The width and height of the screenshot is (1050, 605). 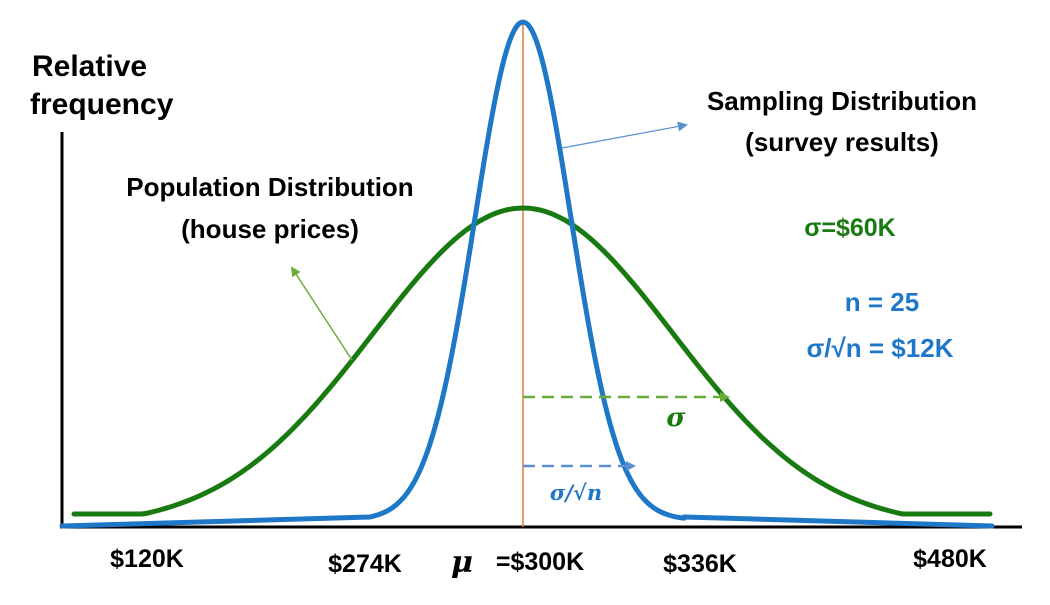 What do you see at coordinates (880, 348) in the screenshot?
I see `se-value-label: σ/√n = $12K` at bounding box center [880, 348].